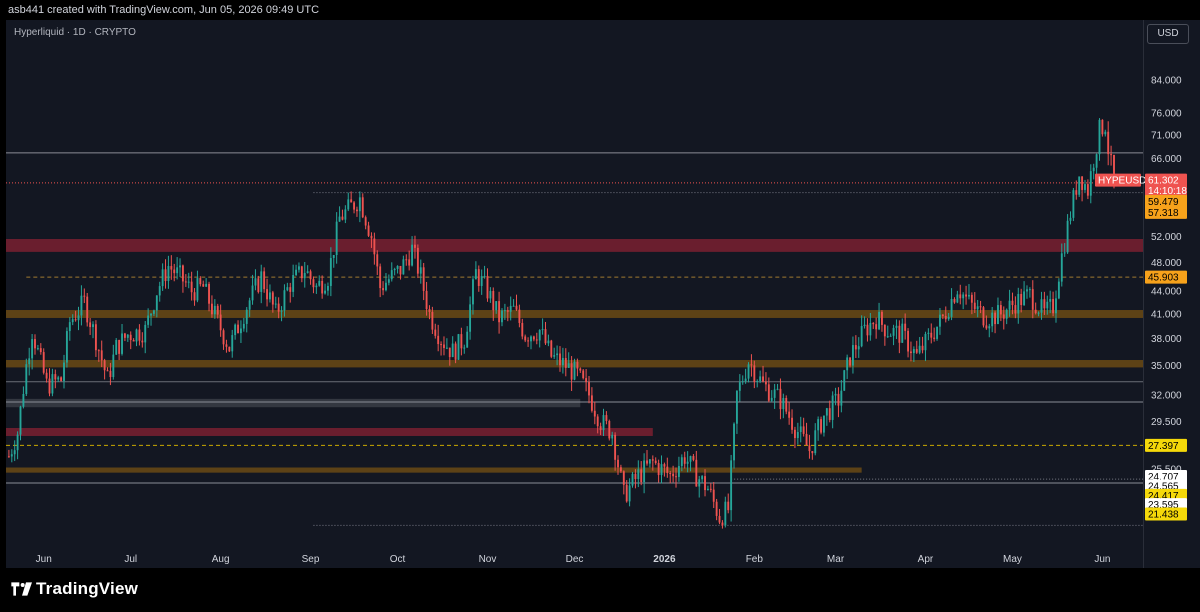 Image resolution: width=1200 pixels, height=612 pixels. I want to click on time-tick-labels: Jun Jul Aug Sep Oct Nov Dec 2026 Feb Mar Apr May Jun, so click(573, 559).